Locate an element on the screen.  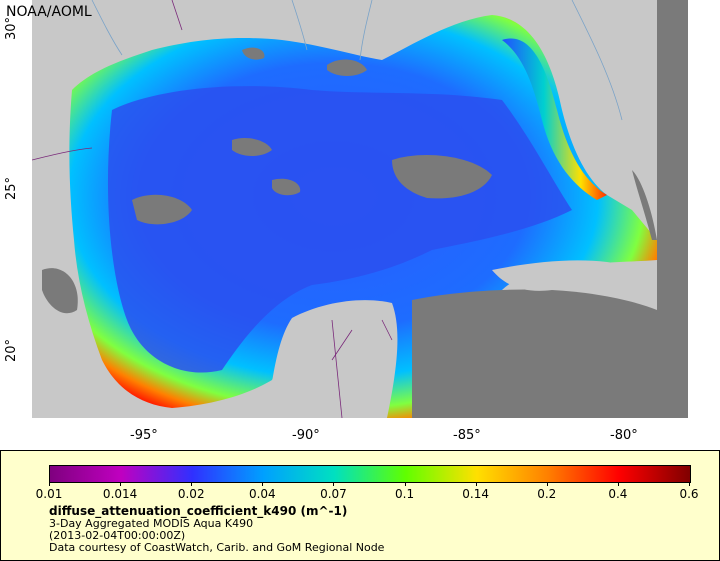
colorbar-tick-label: 0.2 is located at coordinates (547, 494).